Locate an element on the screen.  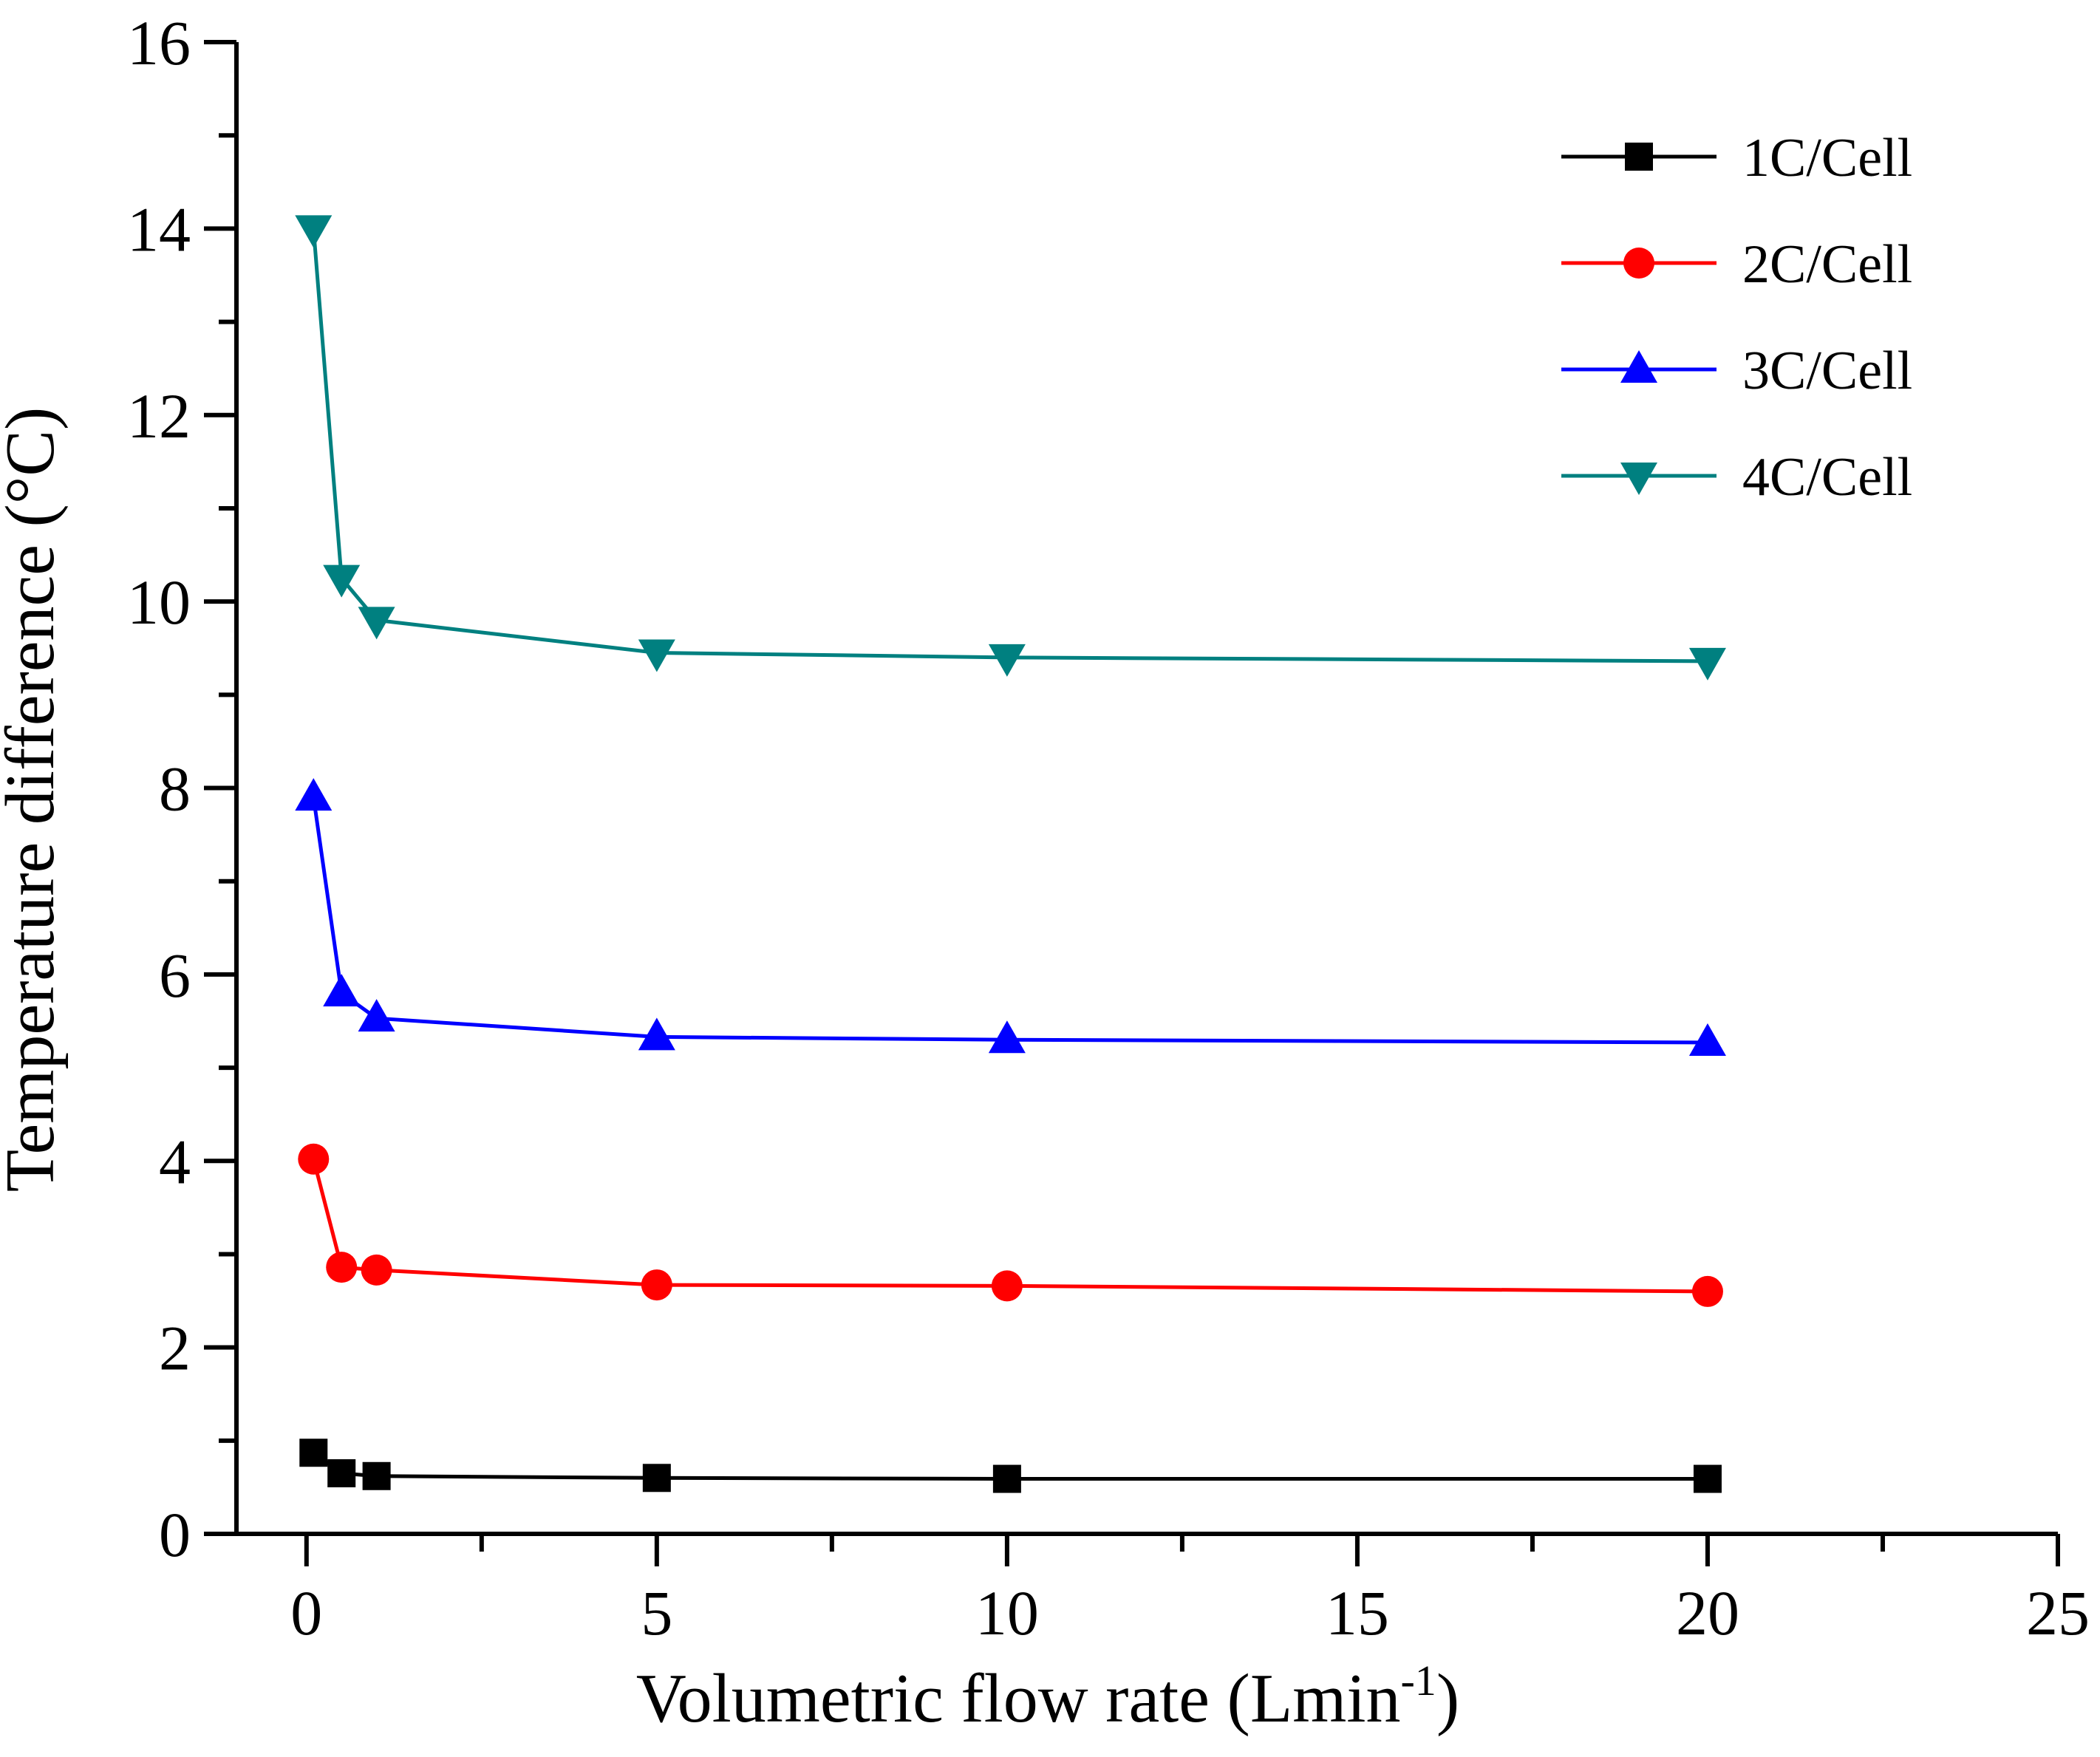
legend-item: 4C/Cell is located at coordinates (1736, 477).